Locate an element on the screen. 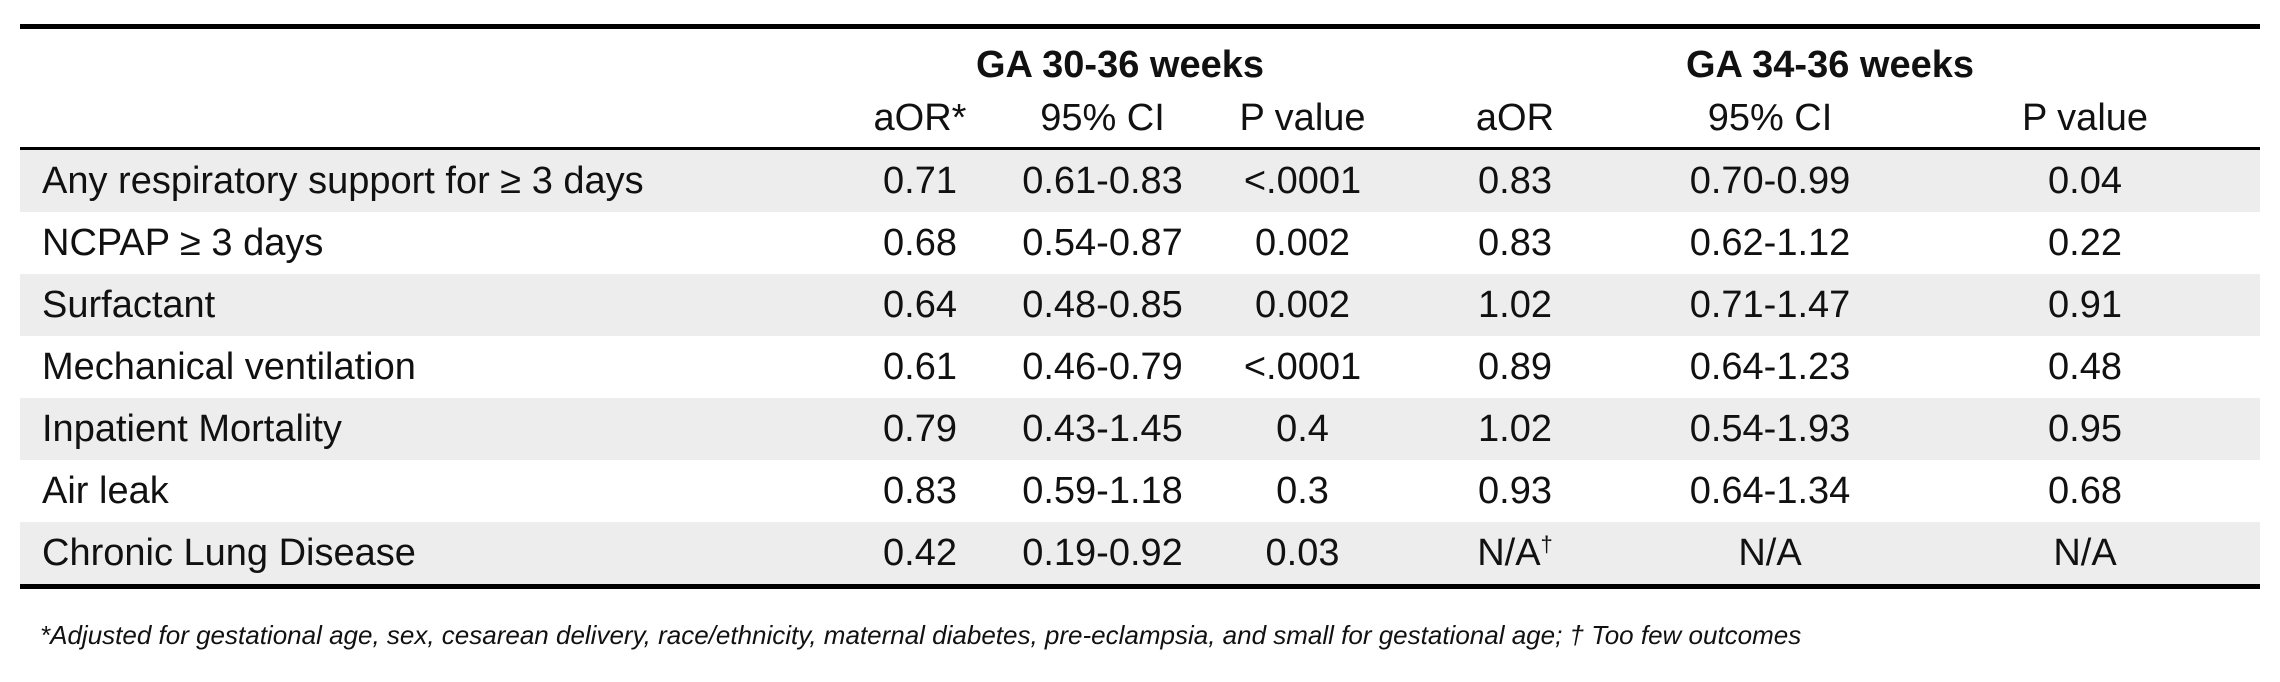 This screenshot has height=682, width=2280. col-aor-34-36: aOR is located at coordinates (1515, 117).